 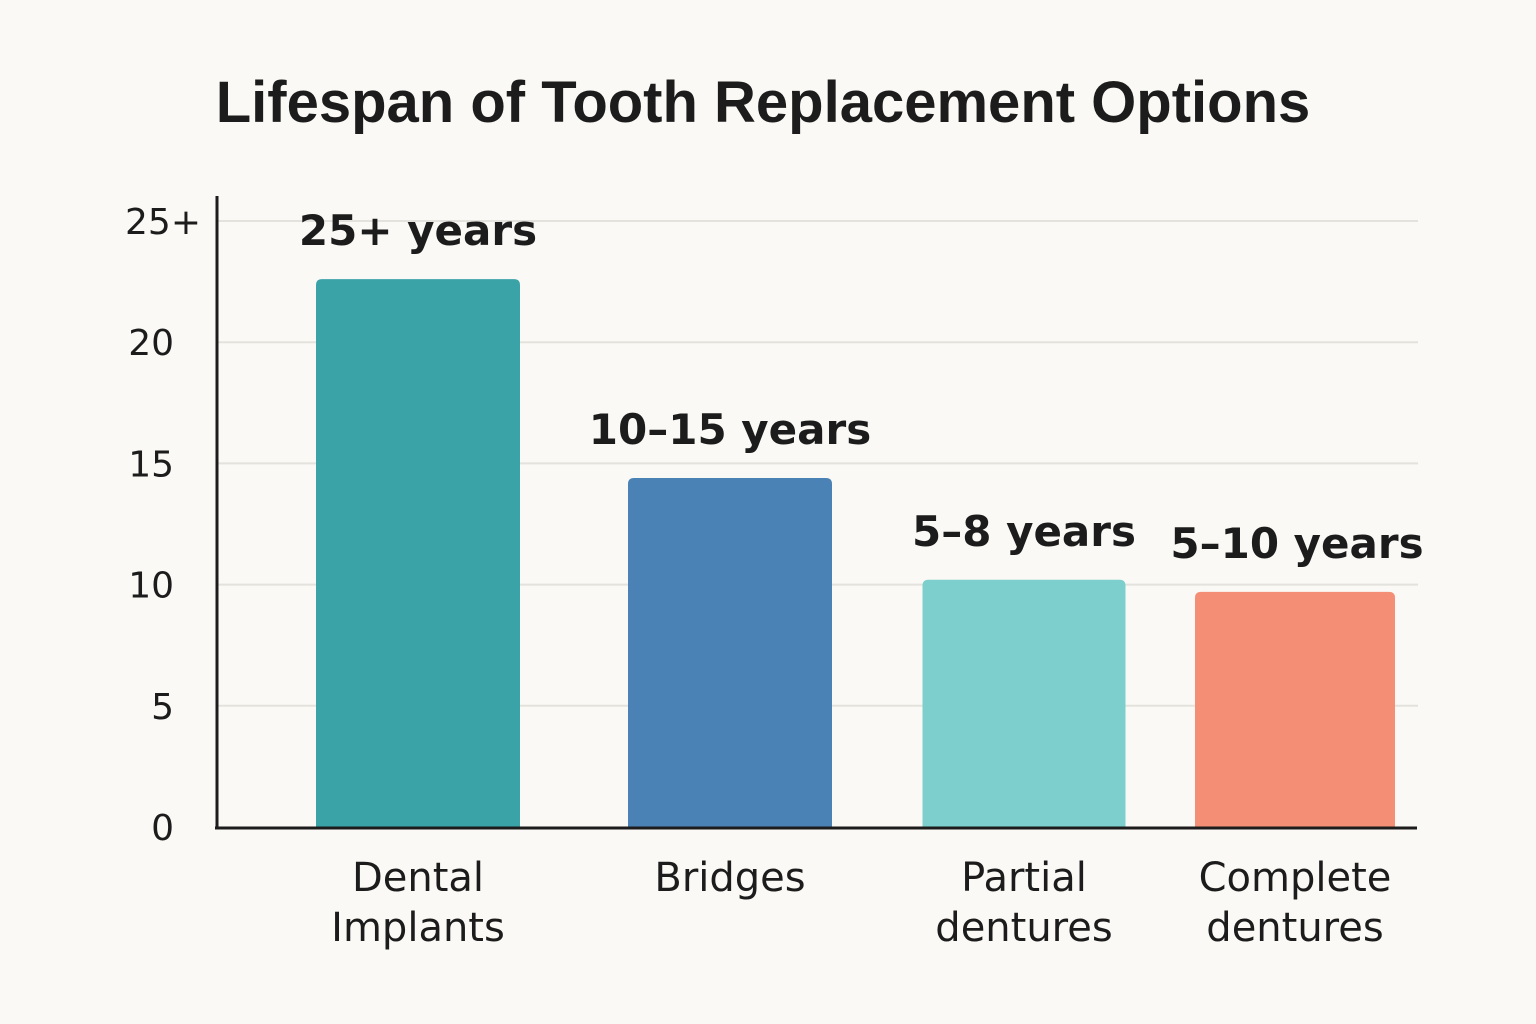 I want to click on y-tick-label: 10, so click(x=151, y=586).